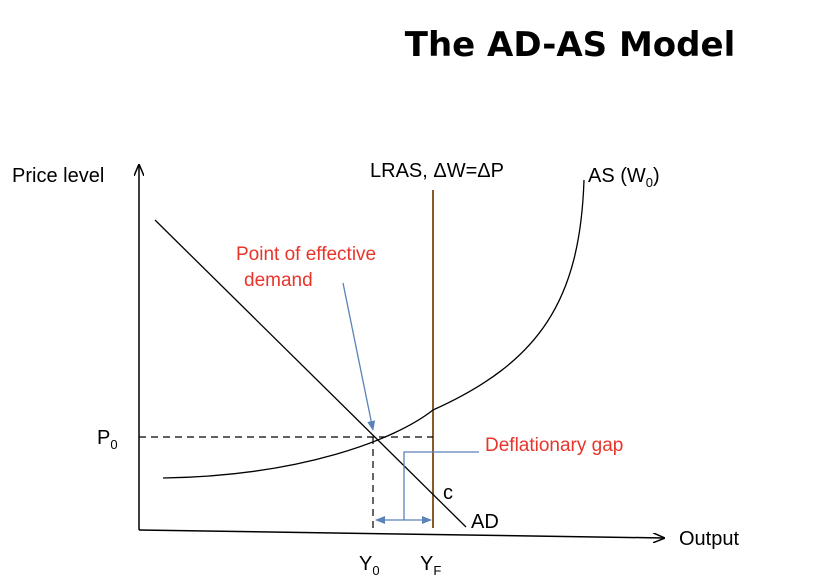  I want to click on deflationary-gap-label: Deflationary gap, so click(554, 445).